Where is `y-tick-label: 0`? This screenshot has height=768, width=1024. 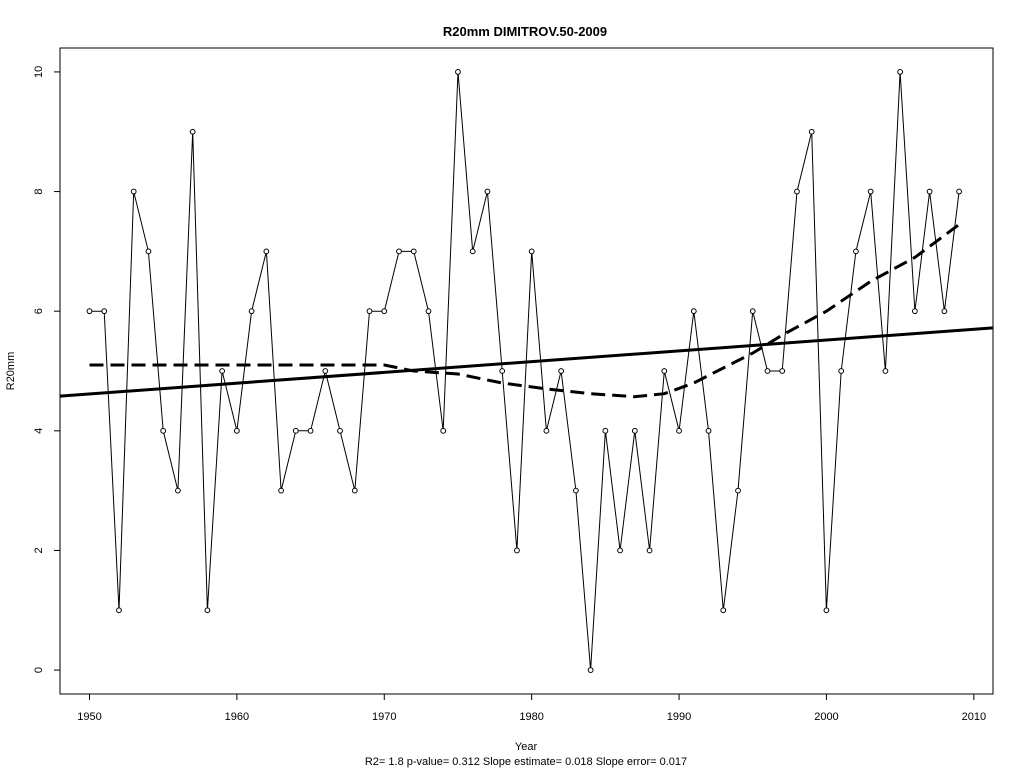 y-tick-label: 0 is located at coordinates (39, 670).